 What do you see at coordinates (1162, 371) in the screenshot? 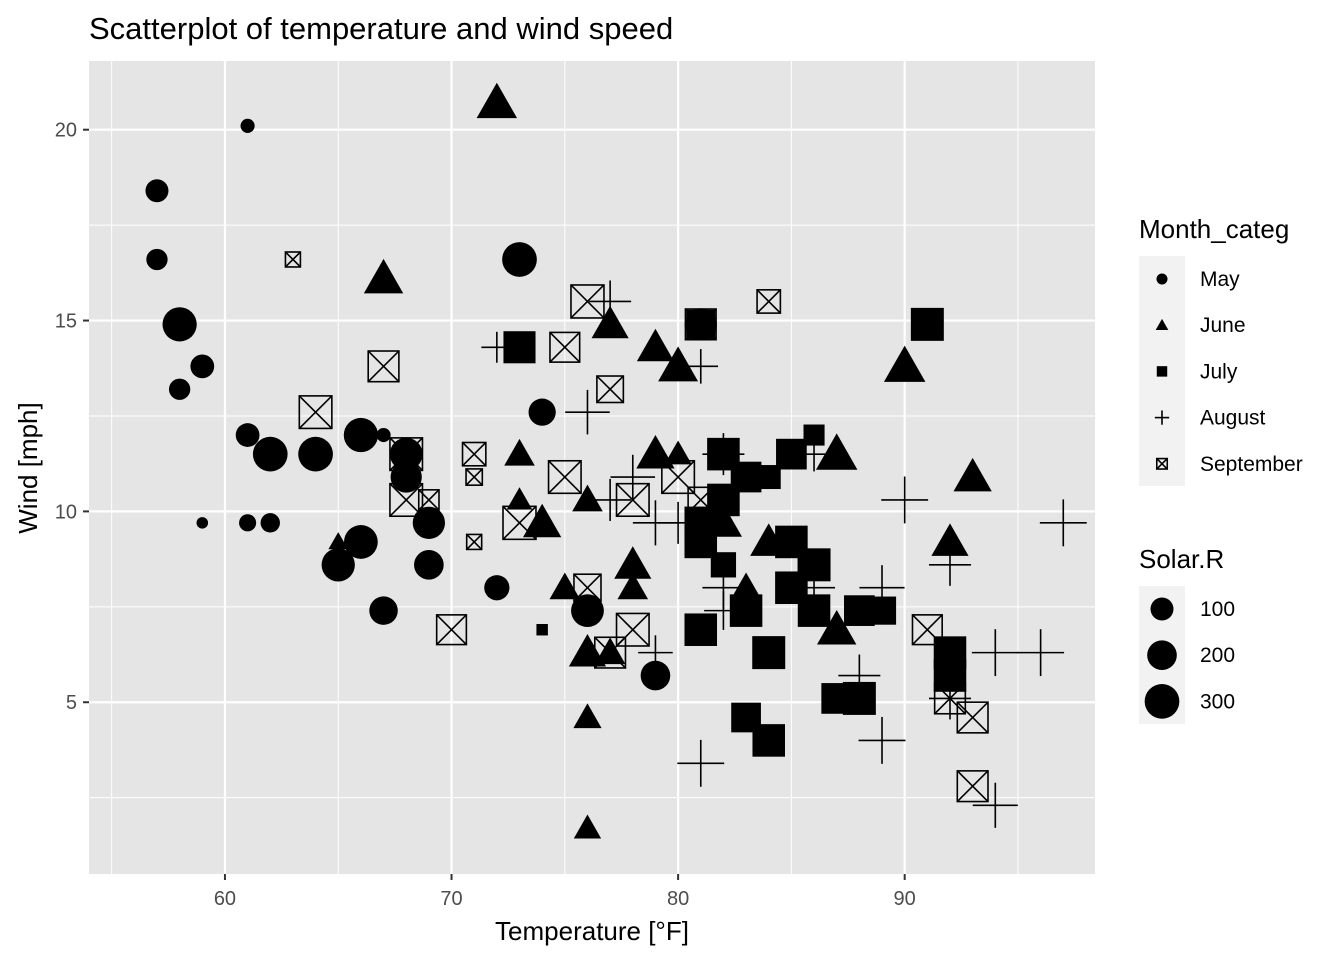
I see `legend-key-july` at bounding box center [1162, 371].